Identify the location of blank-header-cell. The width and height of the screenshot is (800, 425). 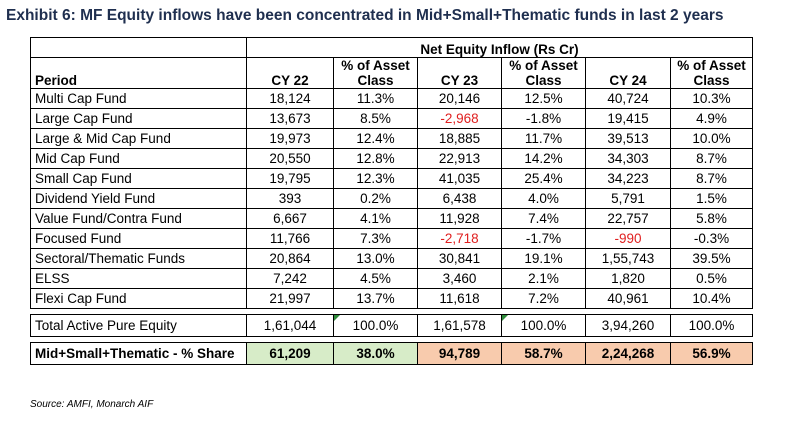
(138, 47).